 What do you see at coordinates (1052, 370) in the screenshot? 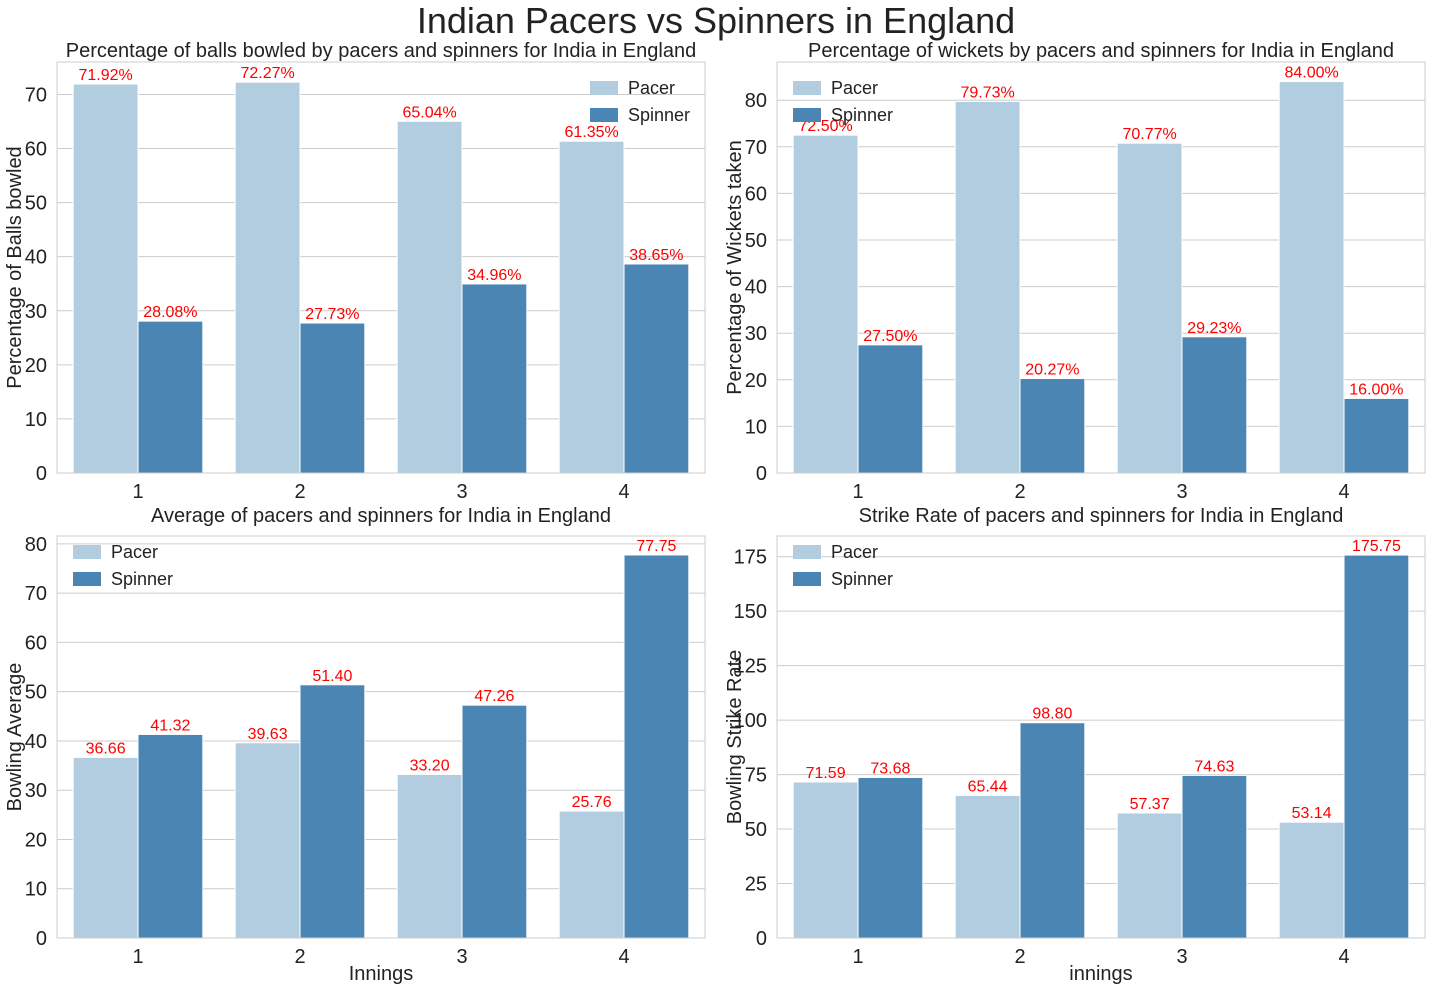
I see `bar-value-label: 20.27%` at bounding box center [1052, 370].